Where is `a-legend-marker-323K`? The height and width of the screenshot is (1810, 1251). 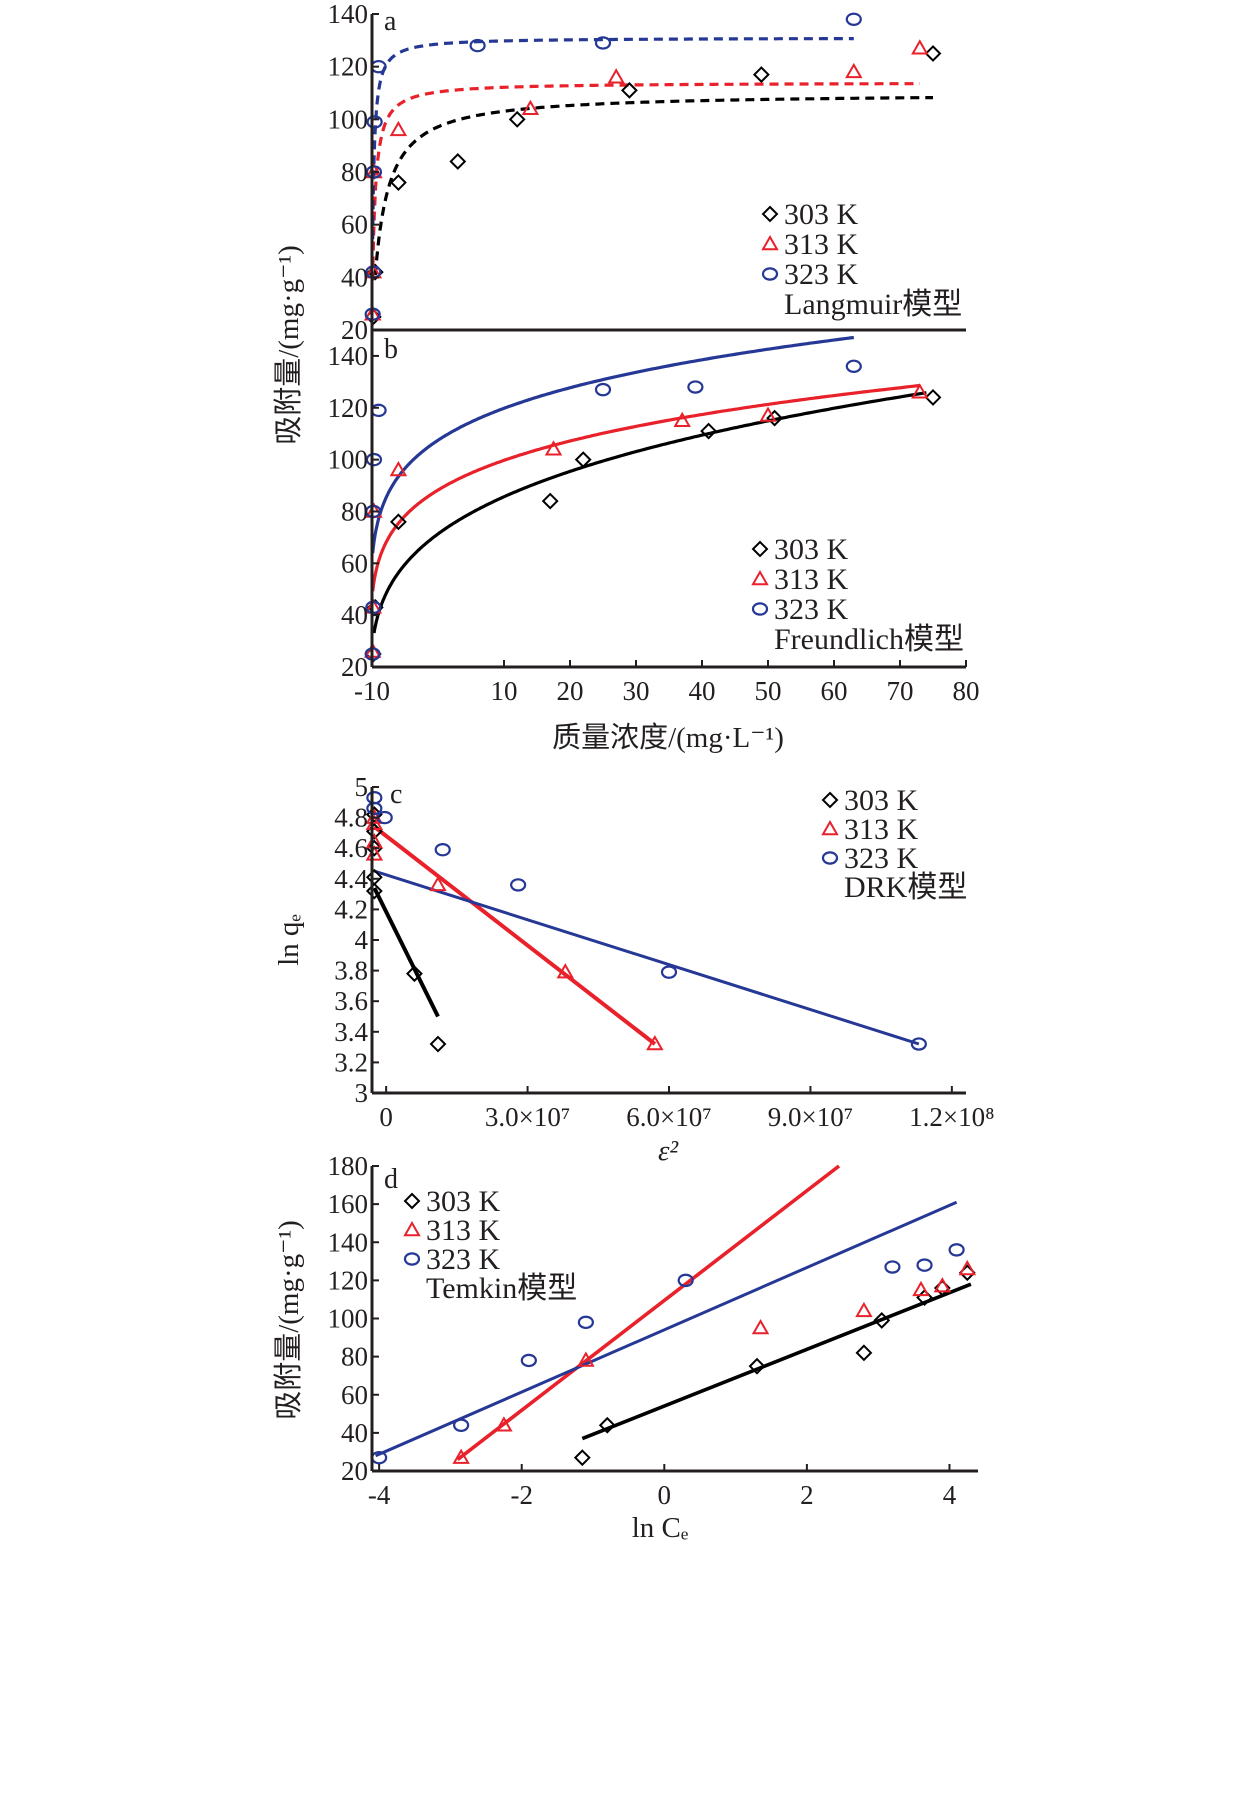
a-legend-marker-323K is located at coordinates (770, 274).